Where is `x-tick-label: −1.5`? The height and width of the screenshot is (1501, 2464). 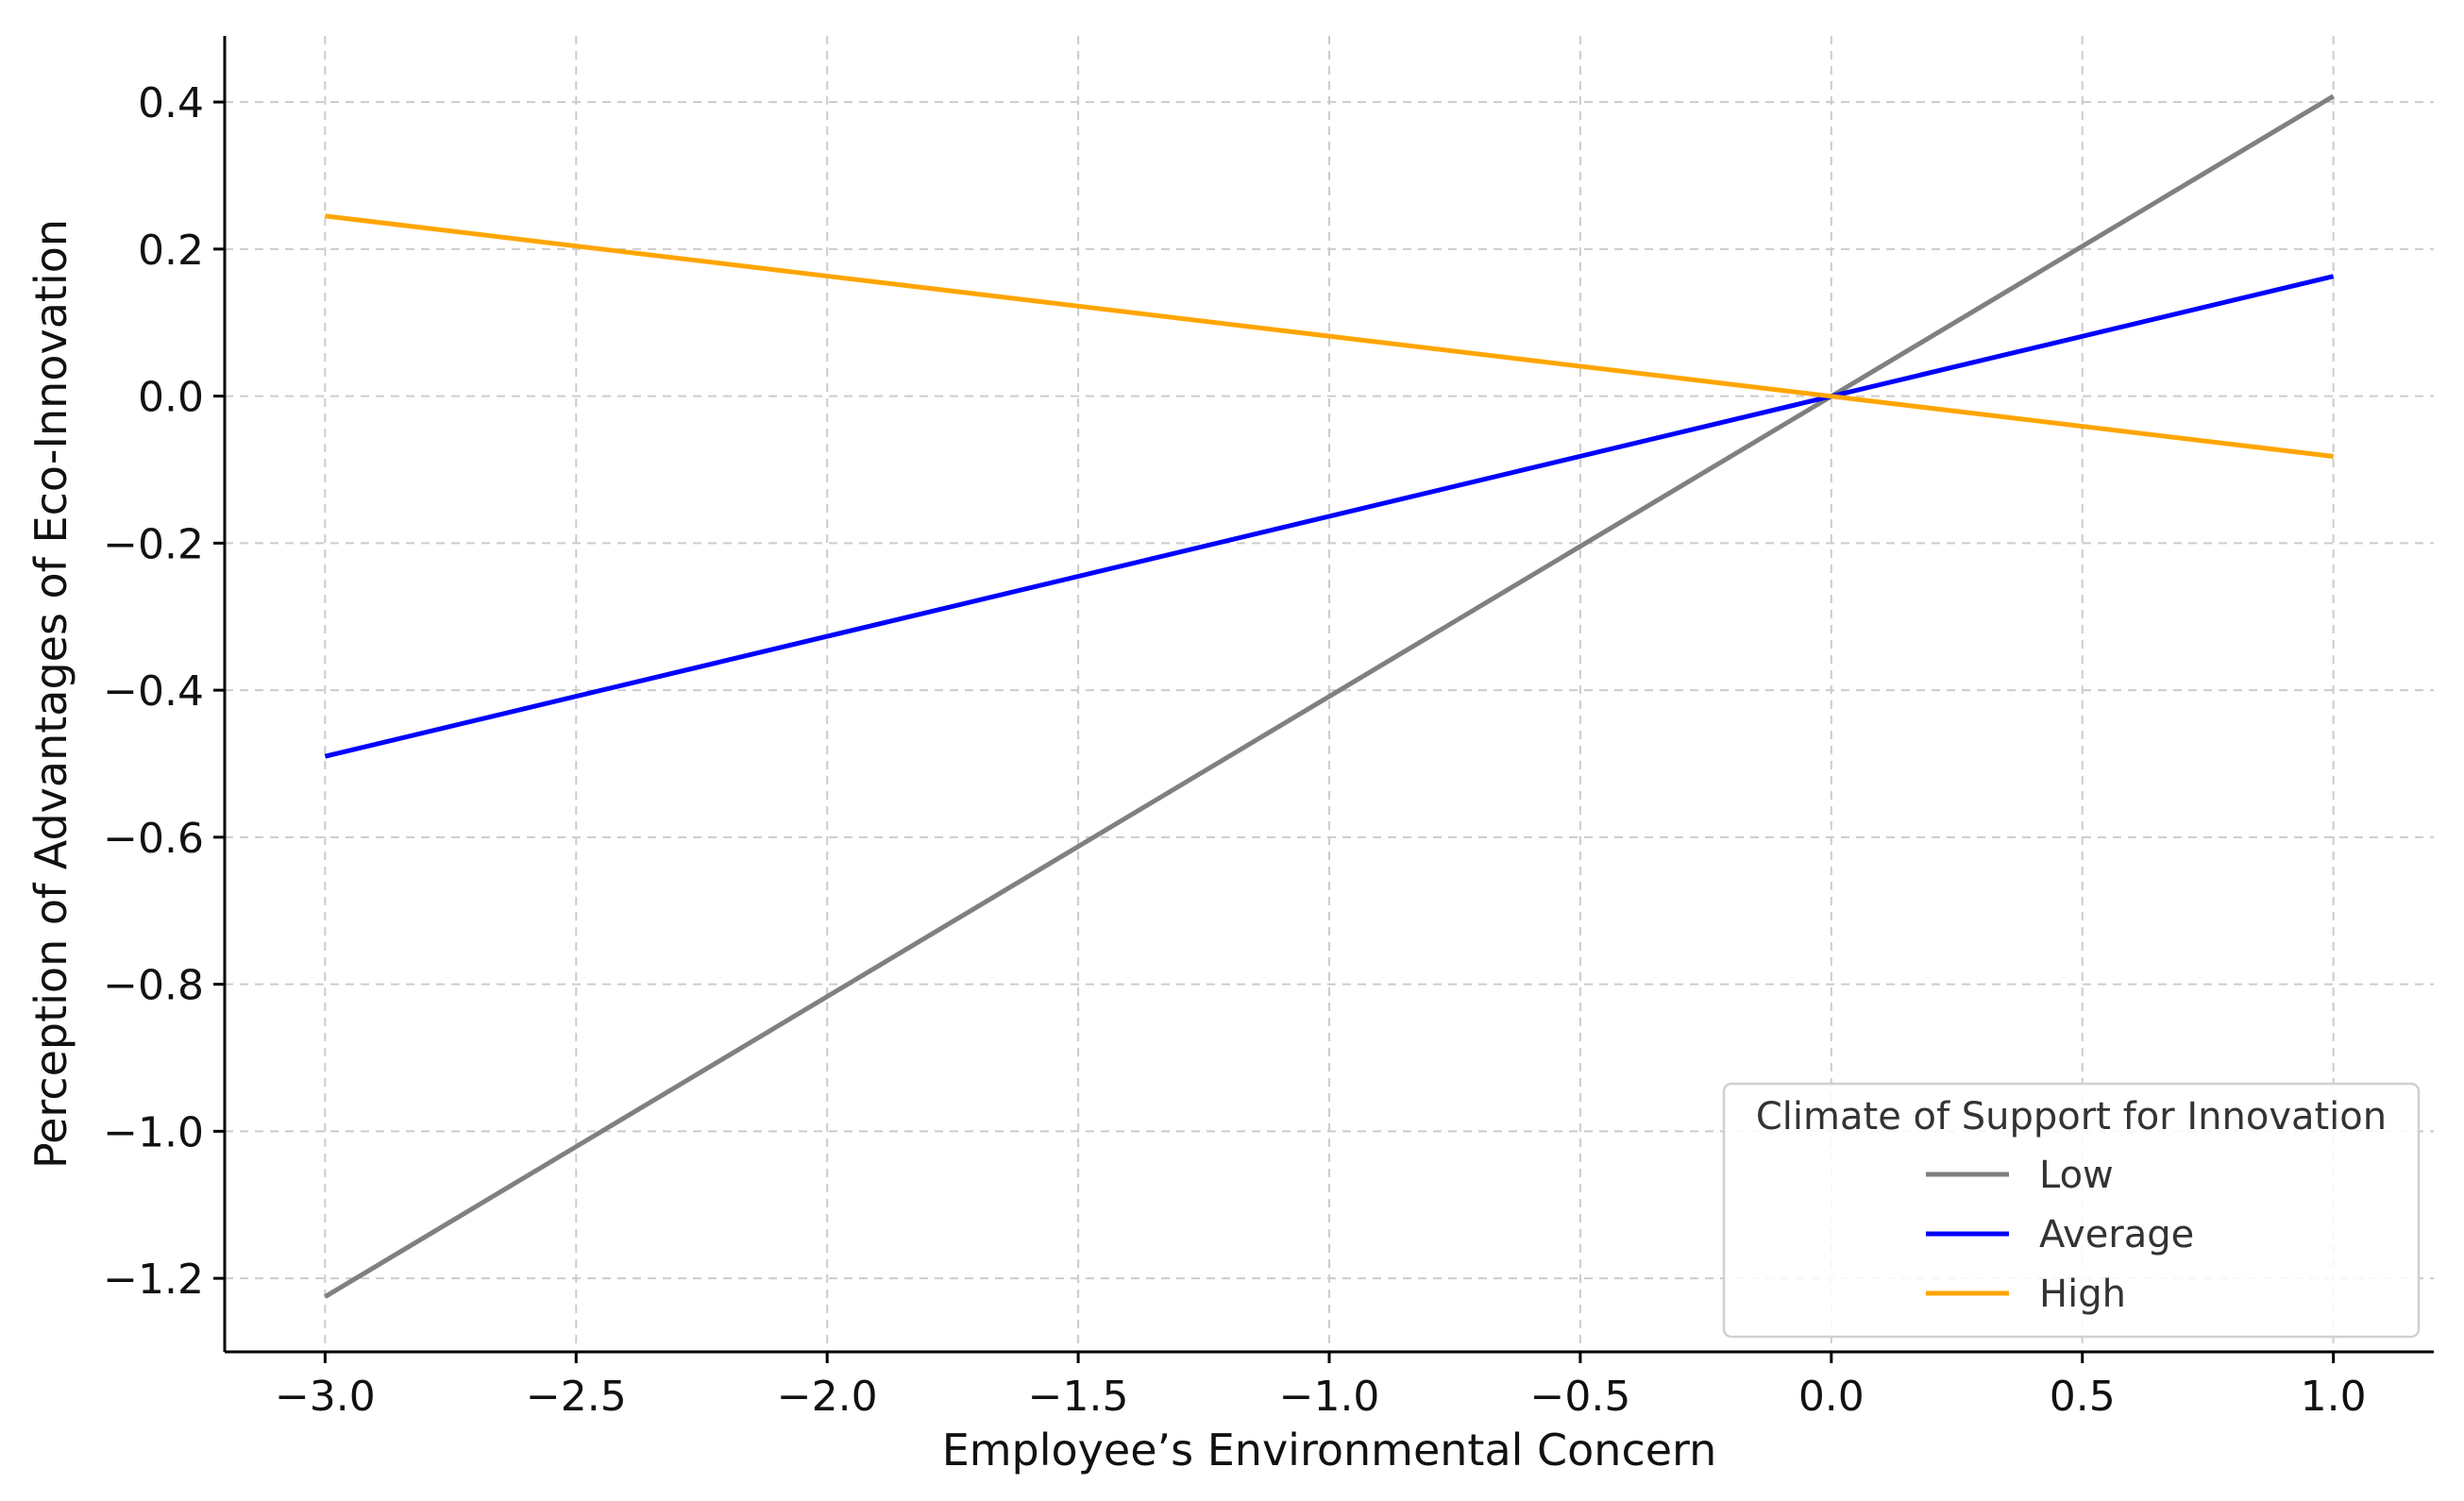
x-tick-label: −1.5 is located at coordinates (1078, 1397).